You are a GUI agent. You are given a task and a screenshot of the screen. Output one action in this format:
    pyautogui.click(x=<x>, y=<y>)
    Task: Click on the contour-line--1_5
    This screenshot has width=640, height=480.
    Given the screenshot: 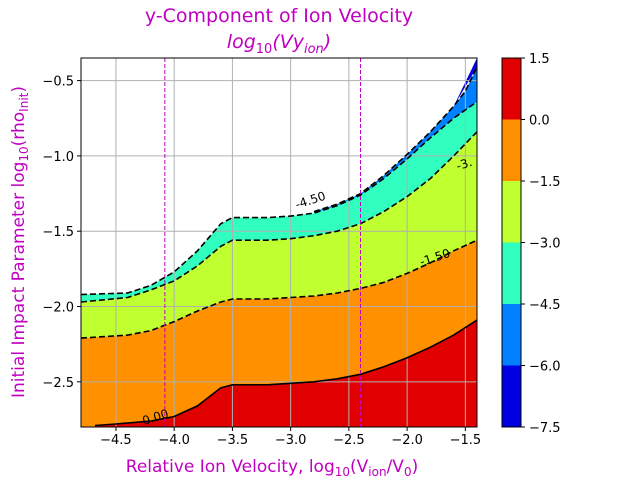 What is the action you would take?
    pyautogui.click(x=279, y=289)
    